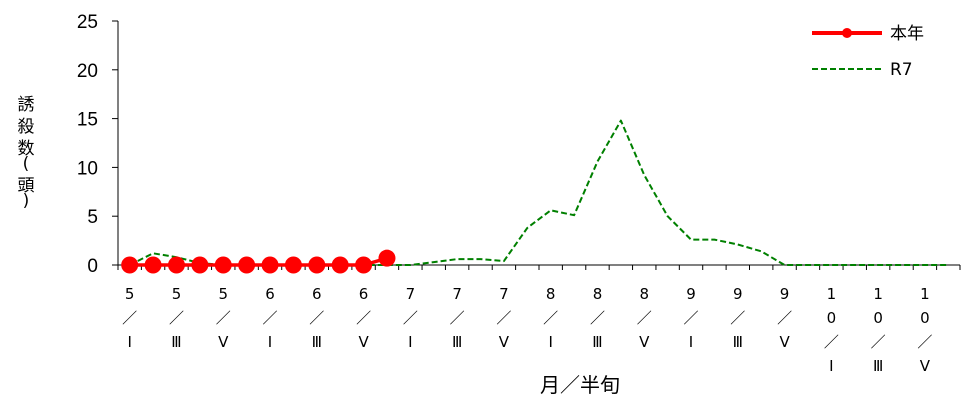 The width and height of the screenshot is (966, 401). Describe the element at coordinates (907, 34) in the screenshot. I see `legend-label: 本年` at that location.